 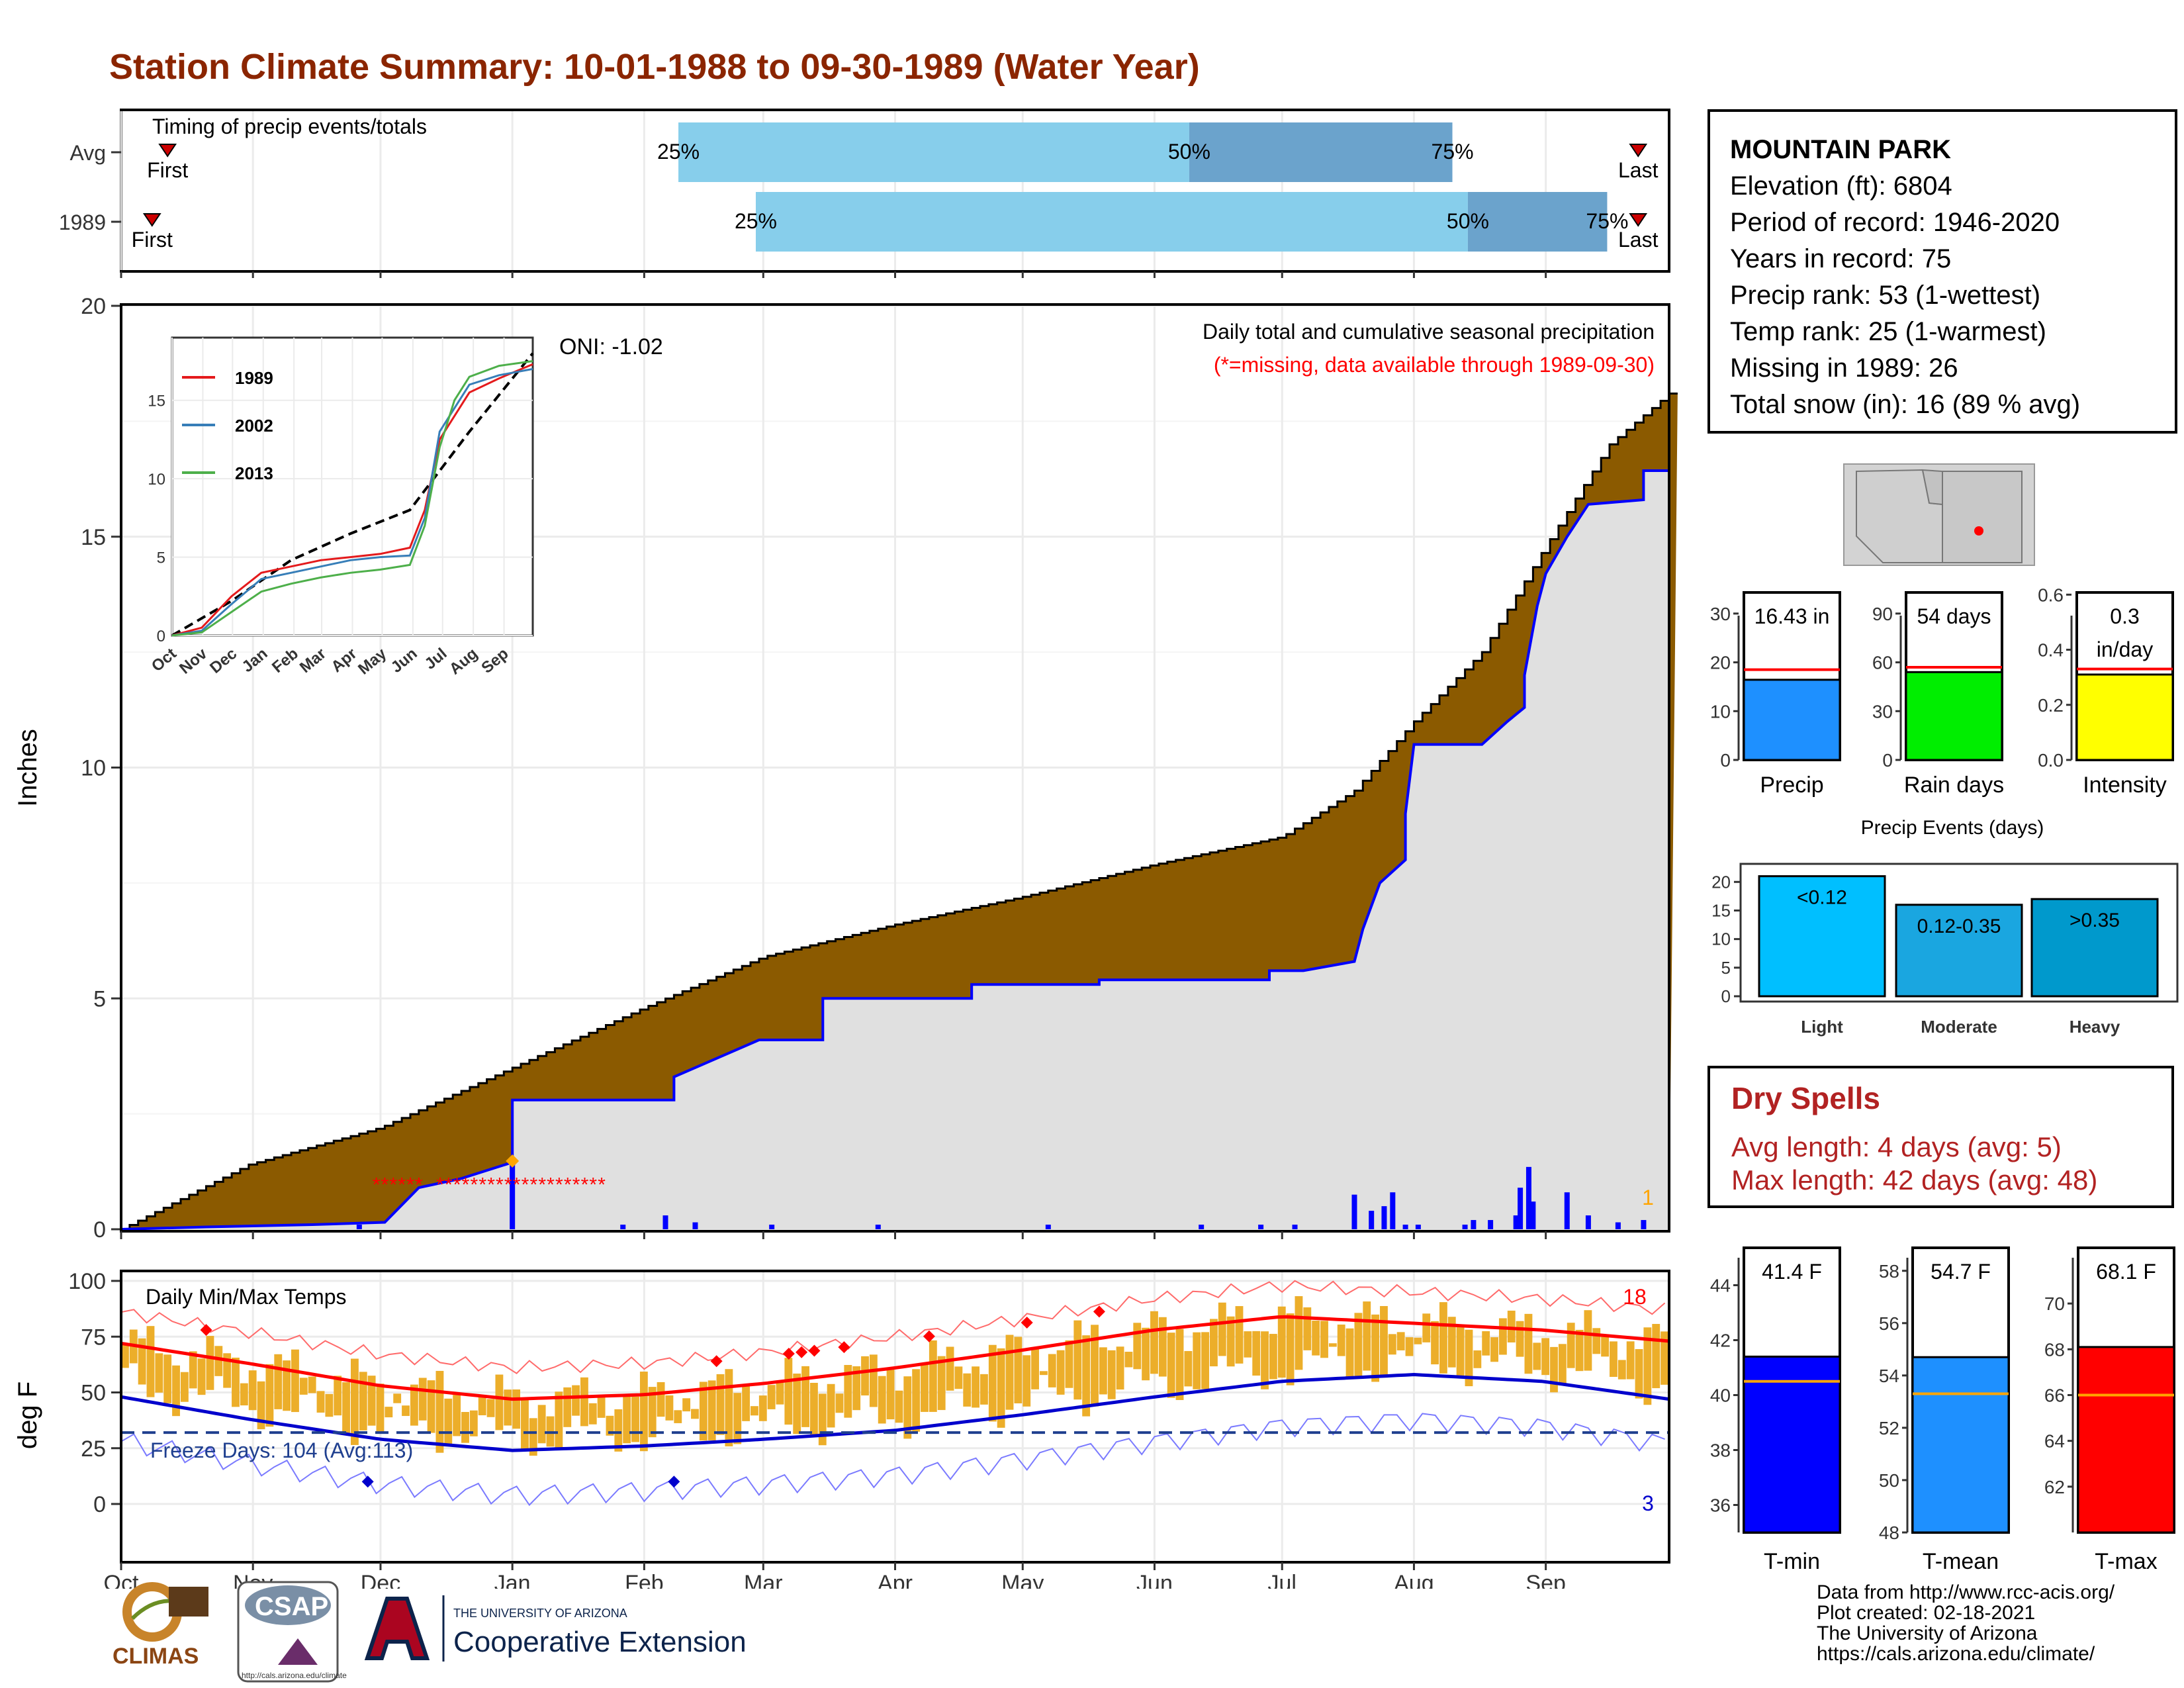 I want to click on first-label: First, so click(x=167, y=170).